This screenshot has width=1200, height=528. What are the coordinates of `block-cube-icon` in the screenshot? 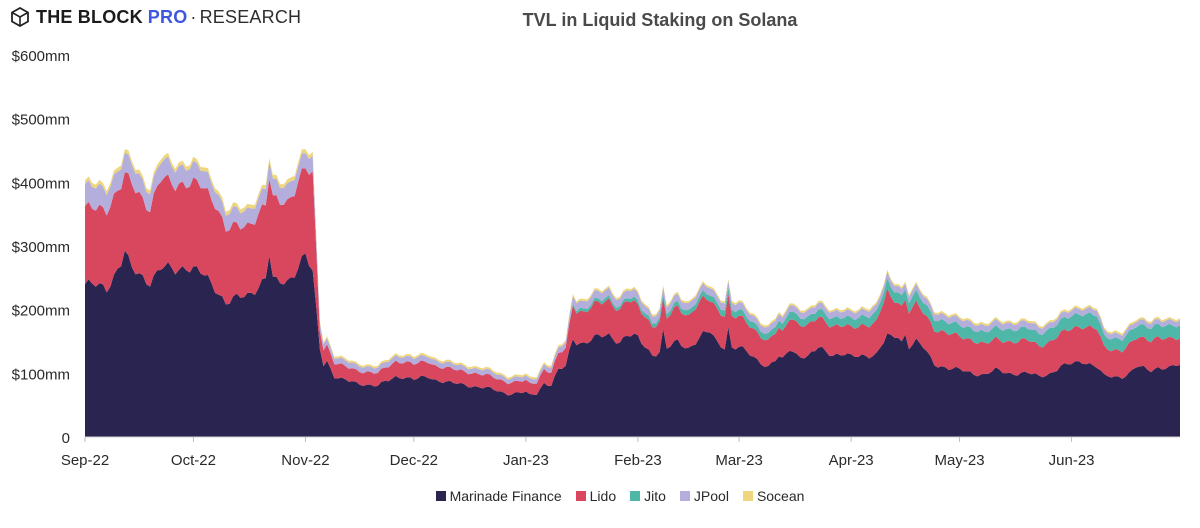 It's located at (20, 17).